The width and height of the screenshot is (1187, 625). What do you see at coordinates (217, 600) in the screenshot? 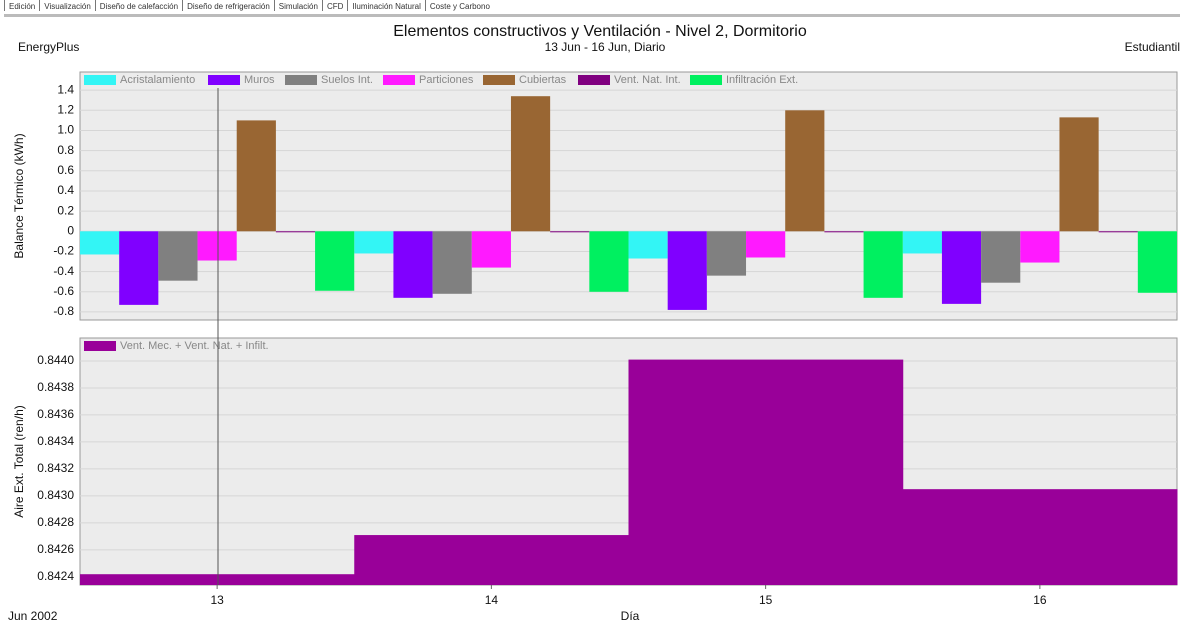
I see `x-tick-label: 13` at bounding box center [217, 600].